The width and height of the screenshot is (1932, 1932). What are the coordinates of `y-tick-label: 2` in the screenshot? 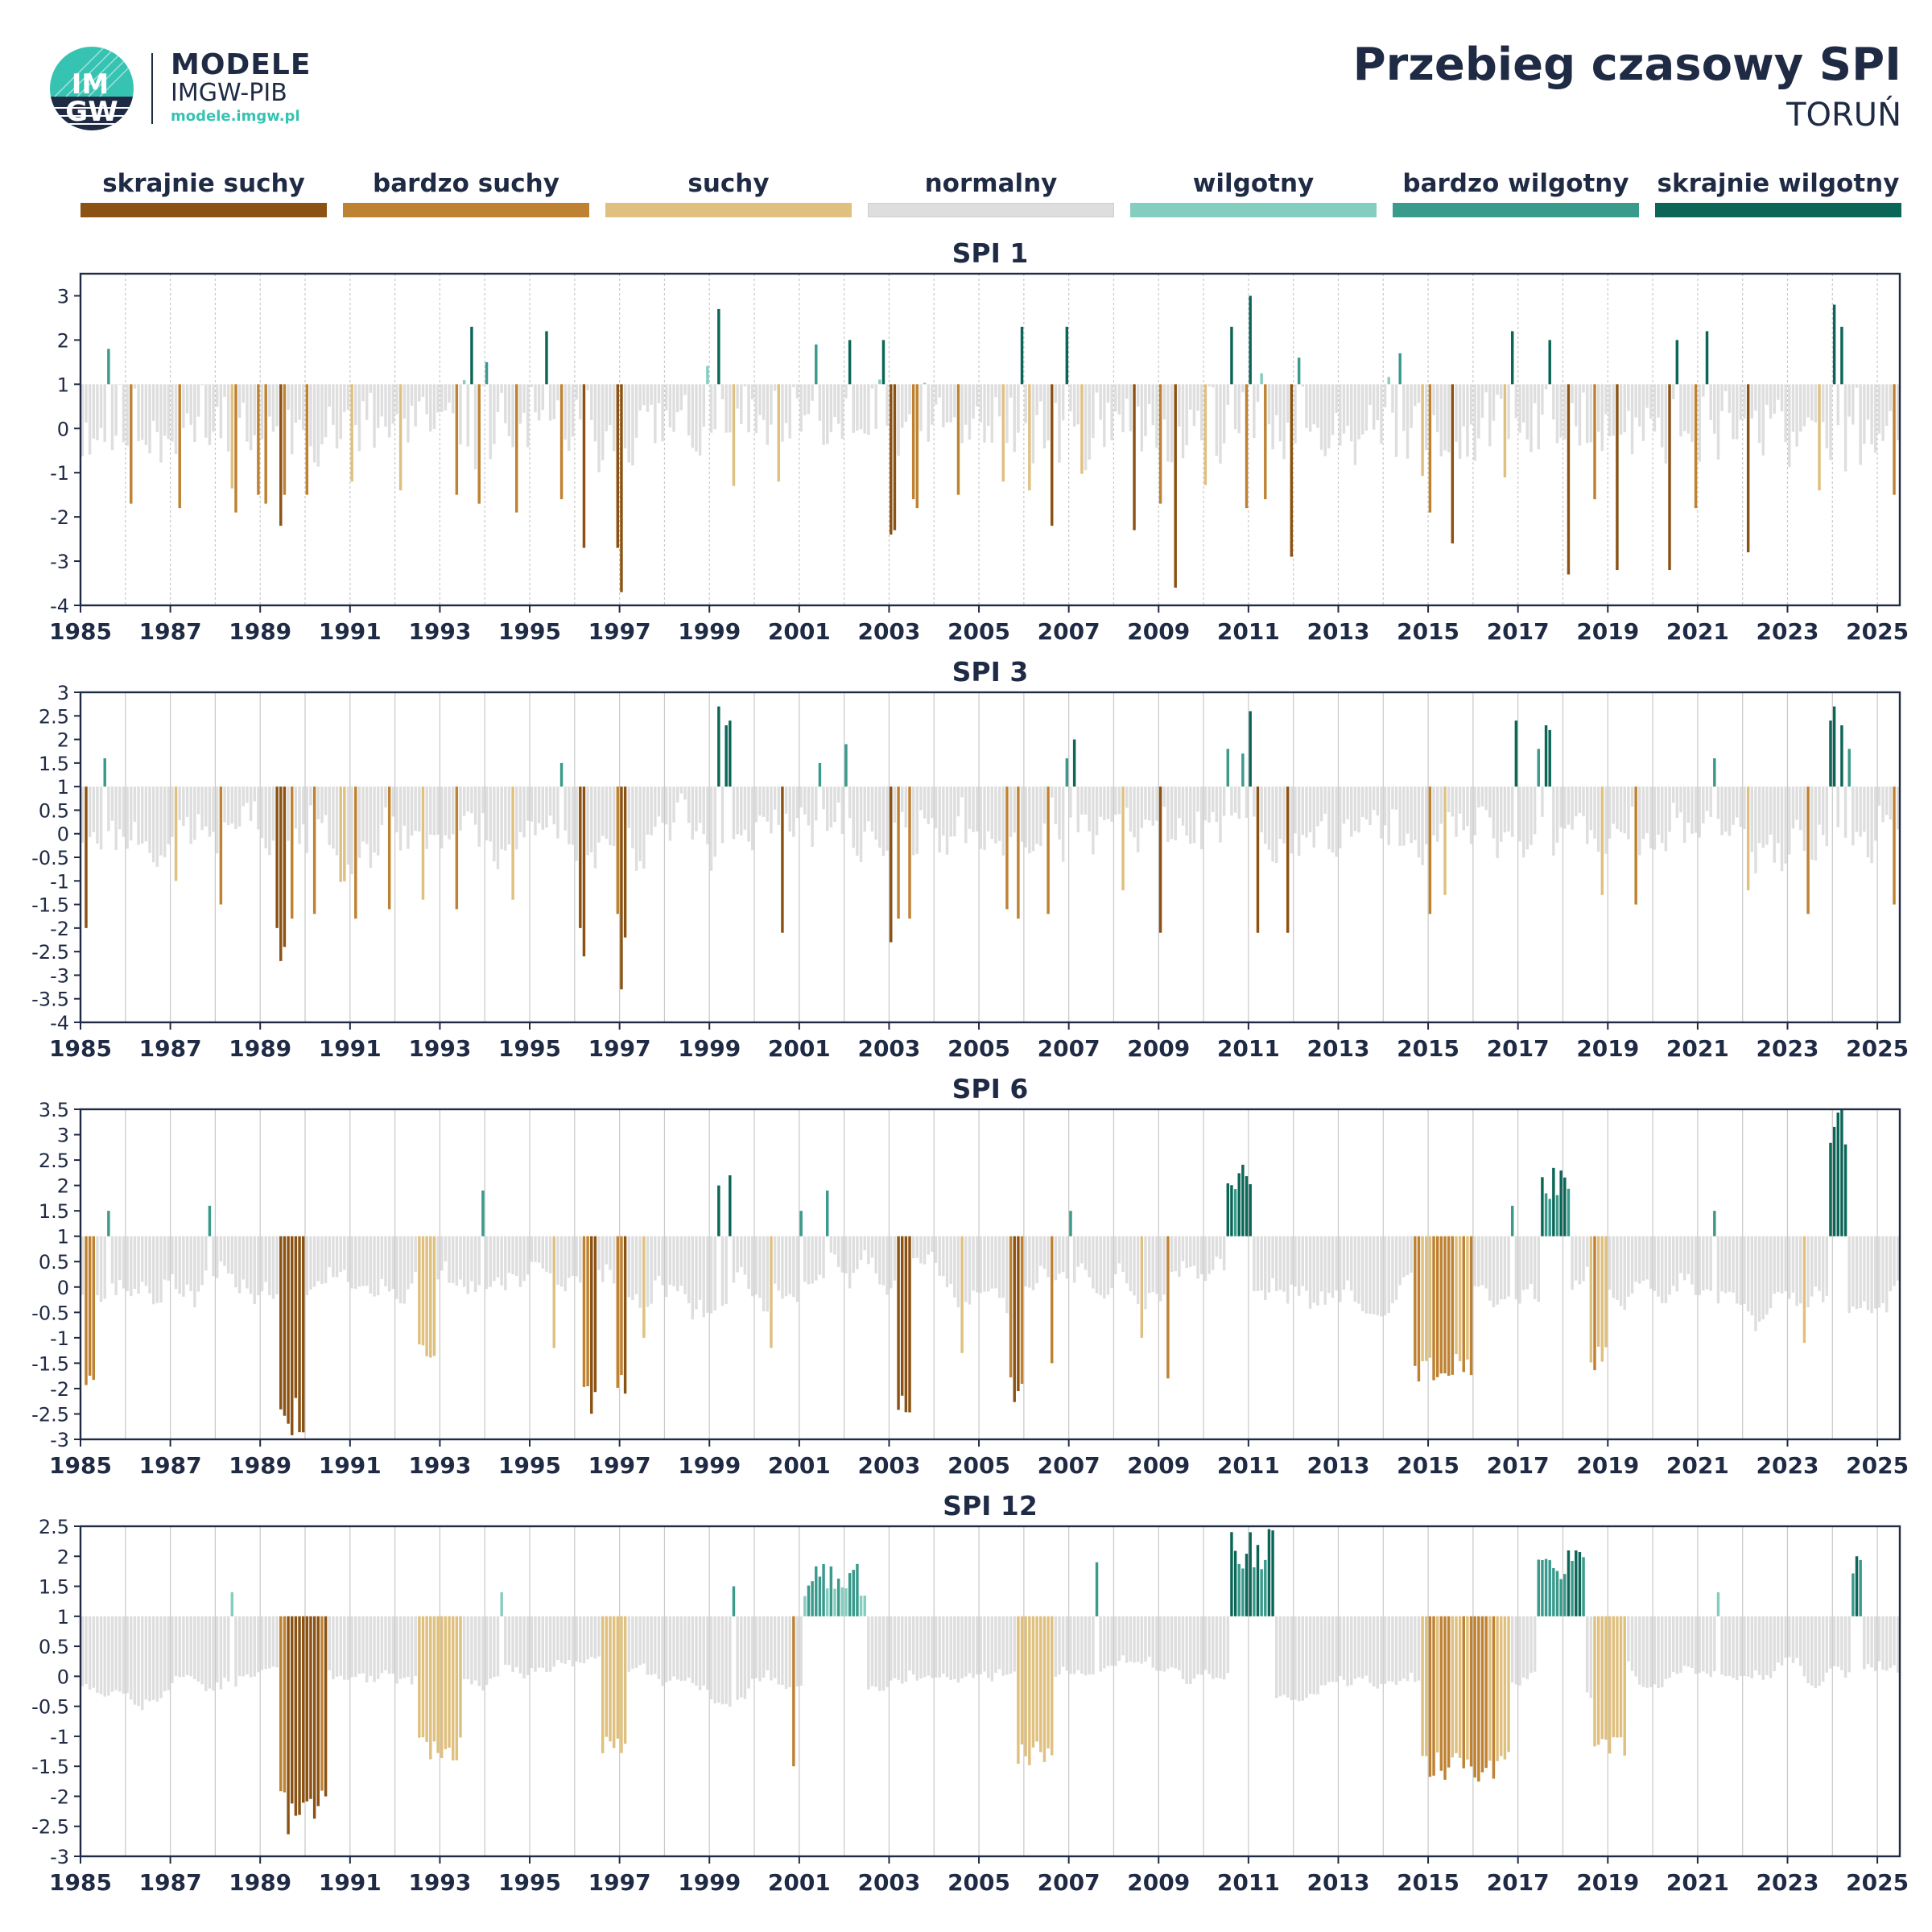 It's located at (63, 740).